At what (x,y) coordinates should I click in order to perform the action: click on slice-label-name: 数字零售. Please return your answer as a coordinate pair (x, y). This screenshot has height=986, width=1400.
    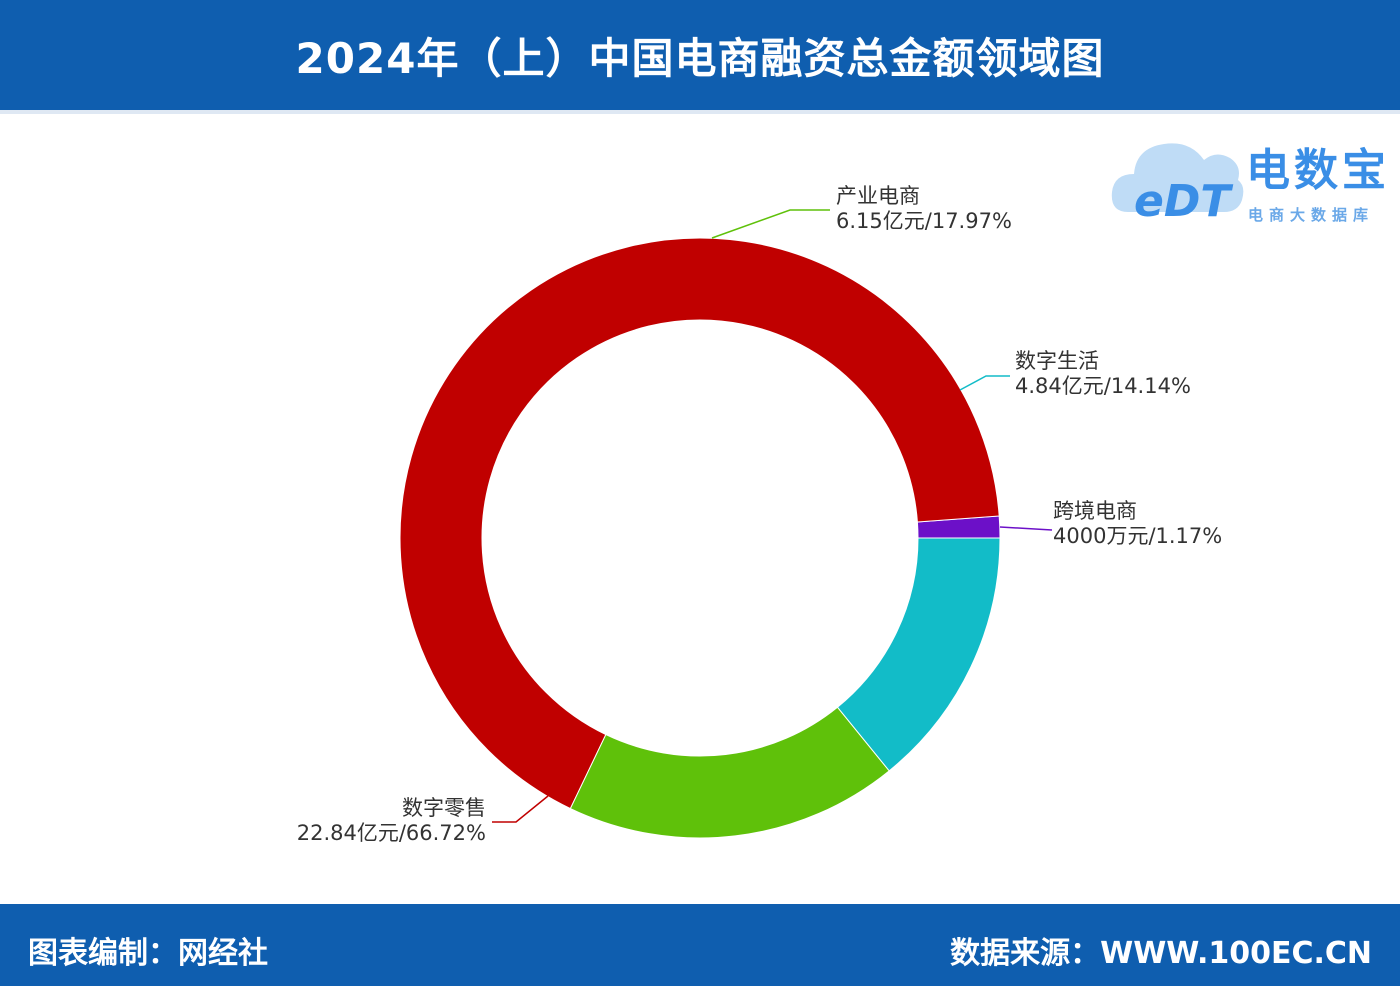
    Looking at the image, I should click on (444, 808).